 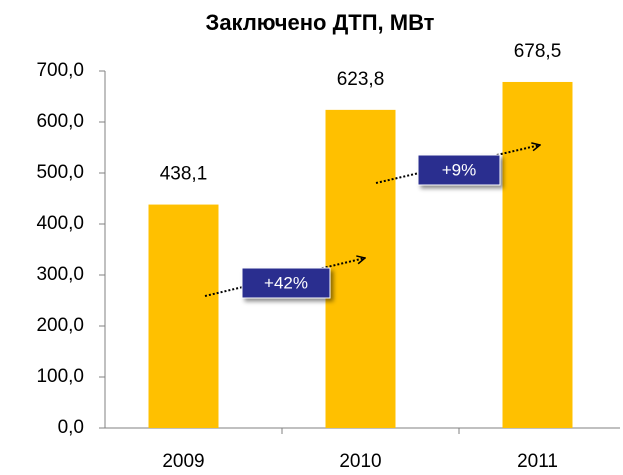 I want to click on y-tick-label: 200,0, so click(x=60, y=325).